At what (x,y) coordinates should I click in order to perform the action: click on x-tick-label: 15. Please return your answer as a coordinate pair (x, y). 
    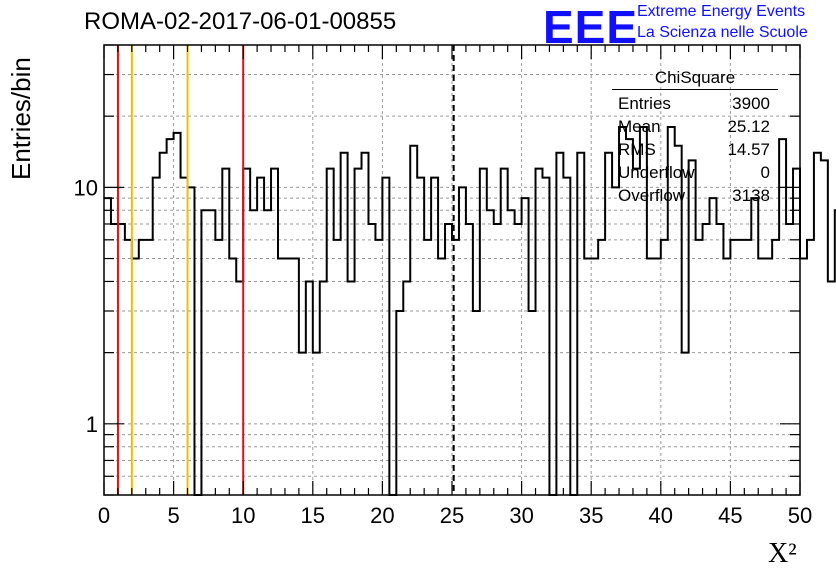
    Looking at the image, I should click on (313, 515).